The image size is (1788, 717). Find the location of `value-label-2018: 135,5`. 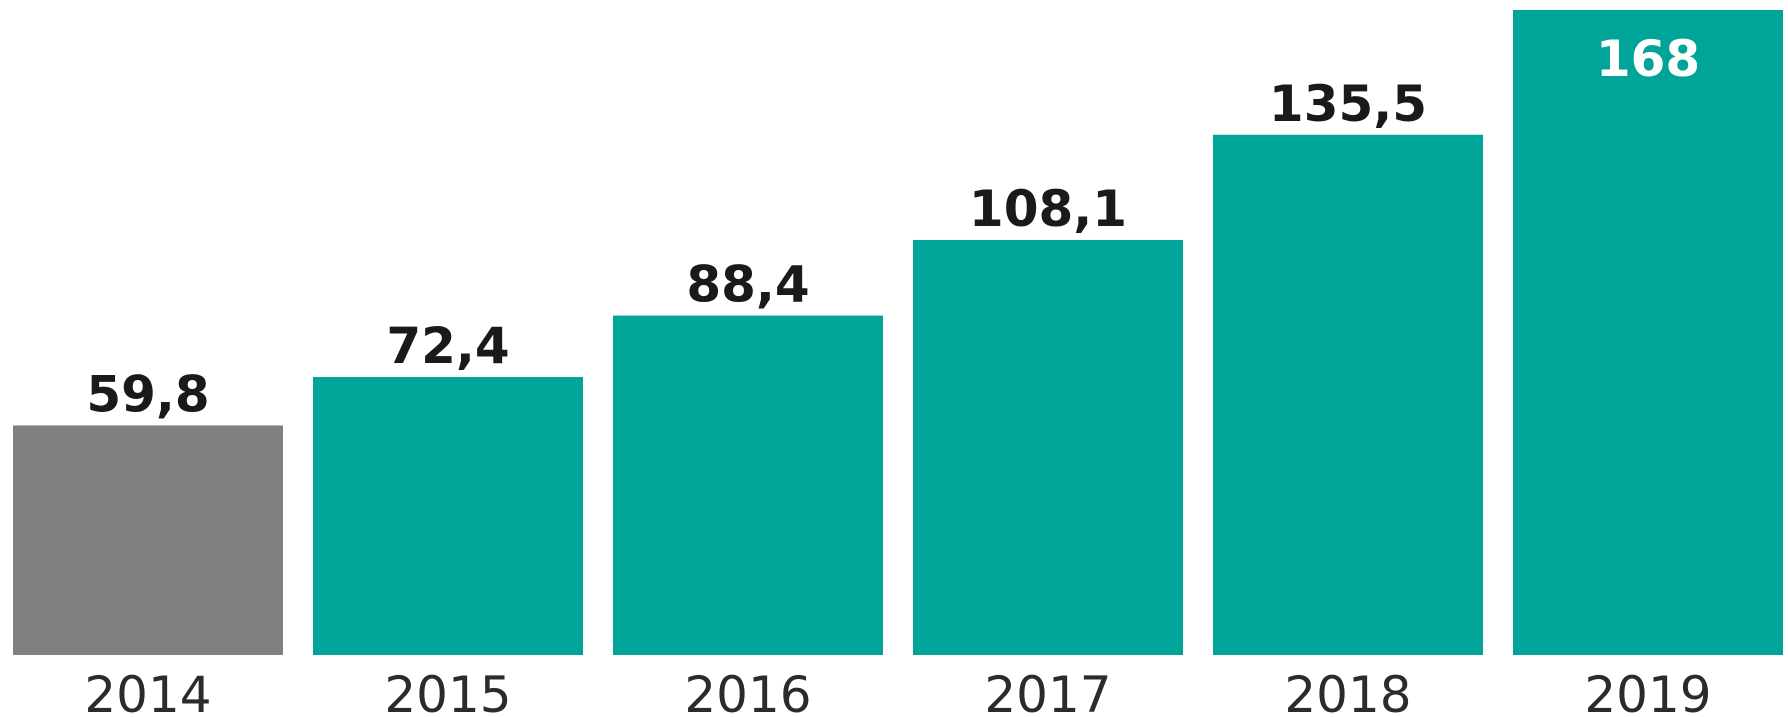

value-label-2018: 135,5 is located at coordinates (1348, 104).